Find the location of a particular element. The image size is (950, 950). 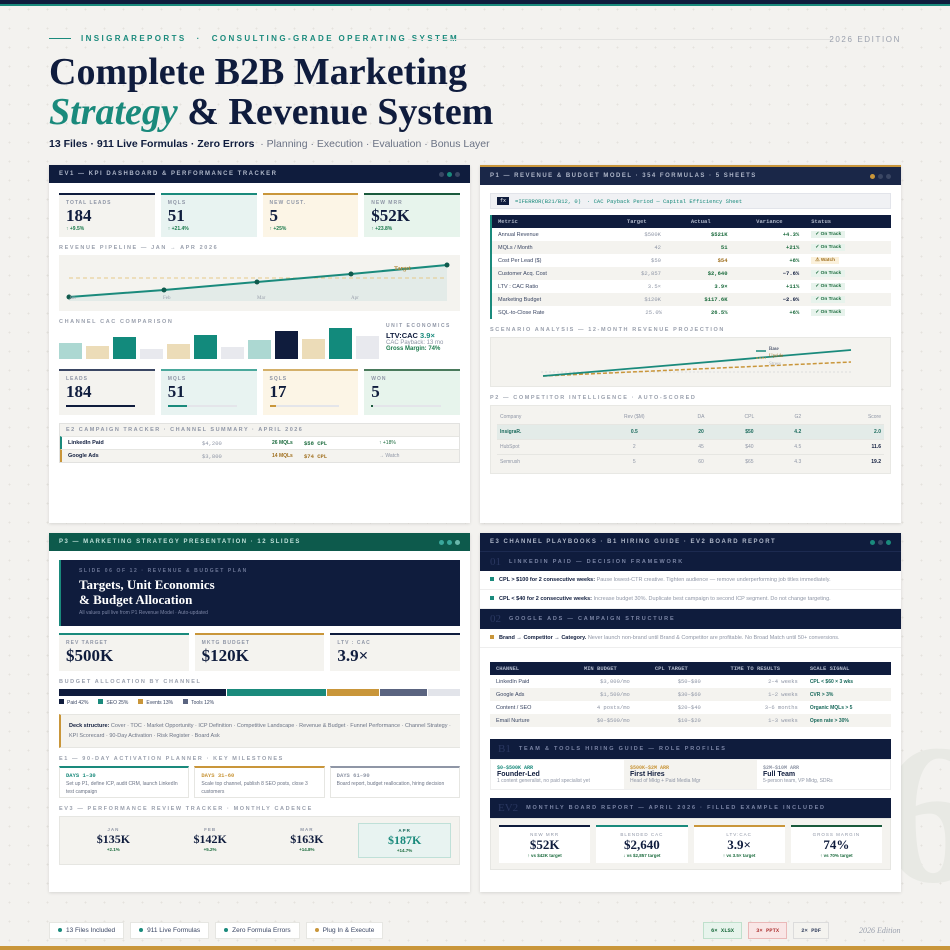

month-tick: Mar is located at coordinates (261, 298).